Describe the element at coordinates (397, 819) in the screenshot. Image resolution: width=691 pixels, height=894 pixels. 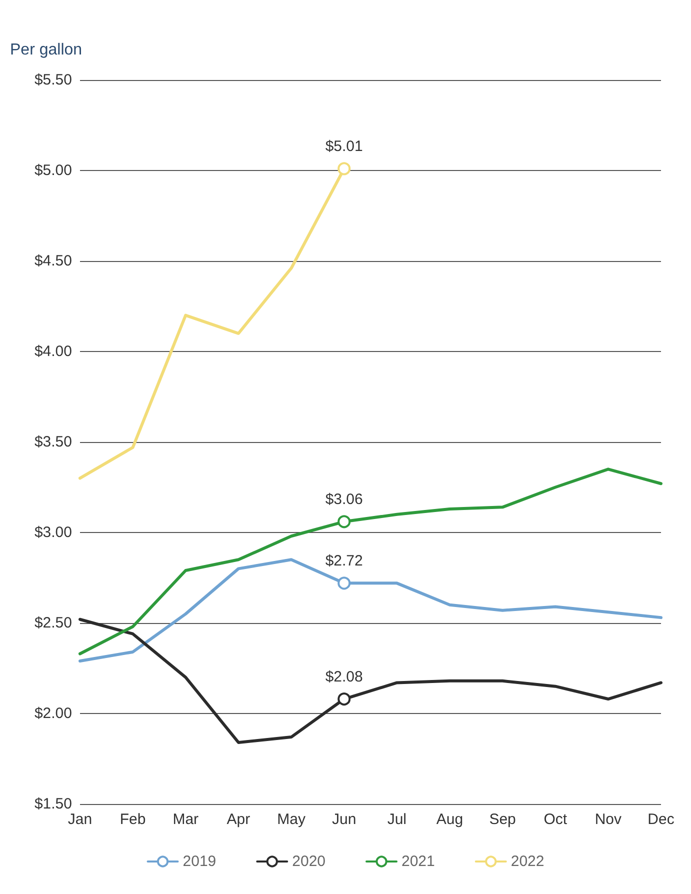
I see `x-tick-label: Jul` at that location.